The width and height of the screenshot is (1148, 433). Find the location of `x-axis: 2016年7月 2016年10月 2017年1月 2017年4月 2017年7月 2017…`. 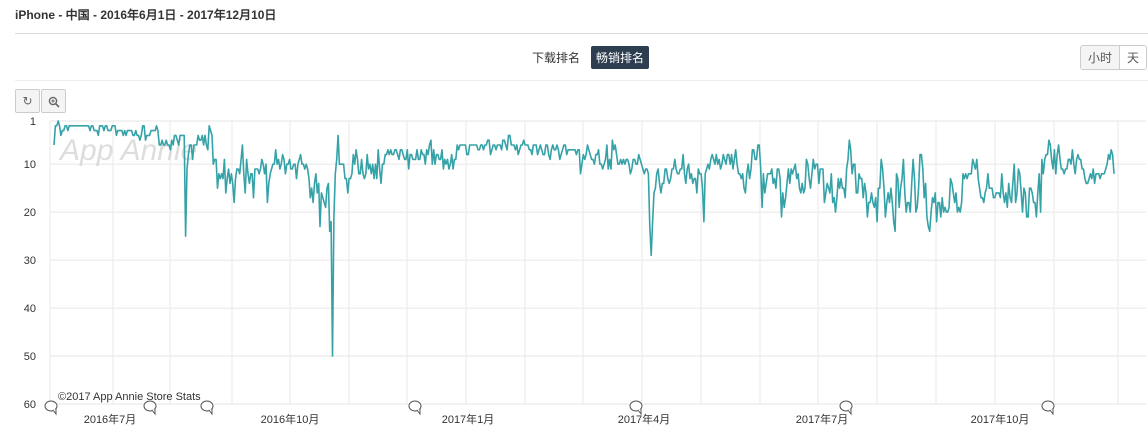

x-axis: 2016年7月 2016年10月 2017年1月 2017年4月 2017年7月 2017… is located at coordinates (557, 419).